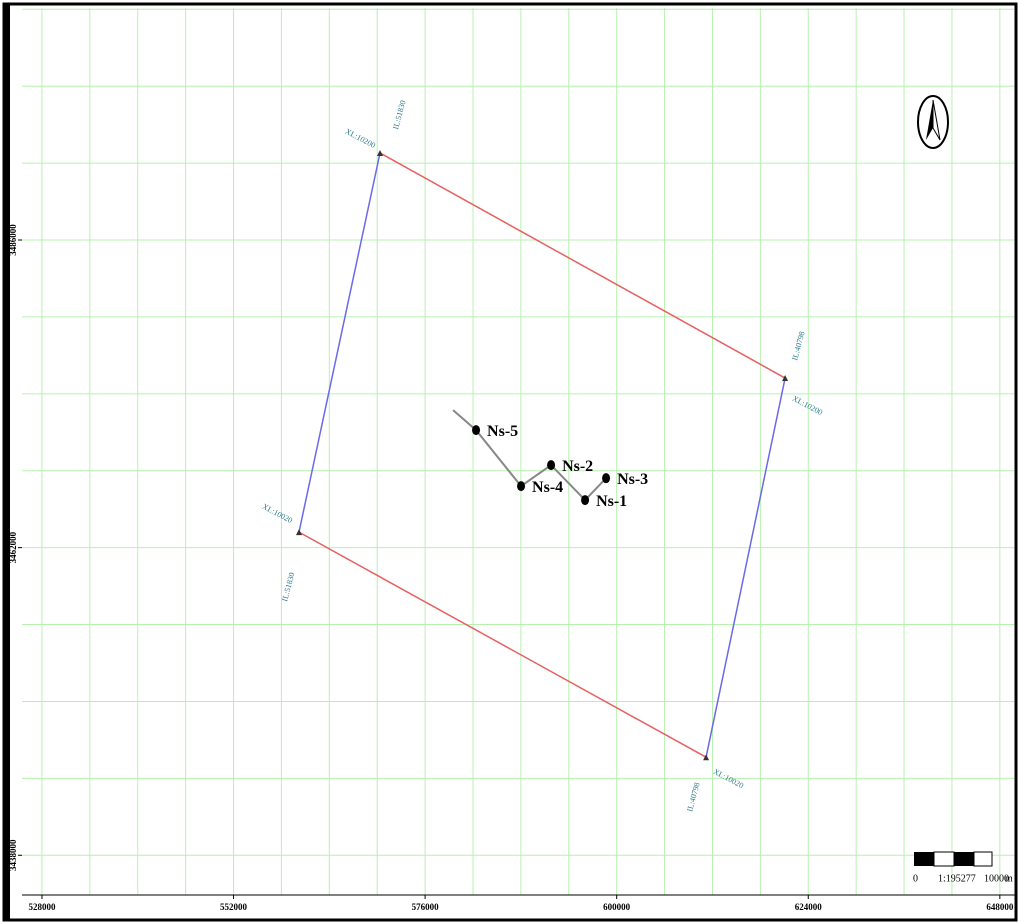 The height and width of the screenshot is (924, 1020). What do you see at coordinates (577, 466) in the screenshot?
I see `well-label: Ns-2` at bounding box center [577, 466].